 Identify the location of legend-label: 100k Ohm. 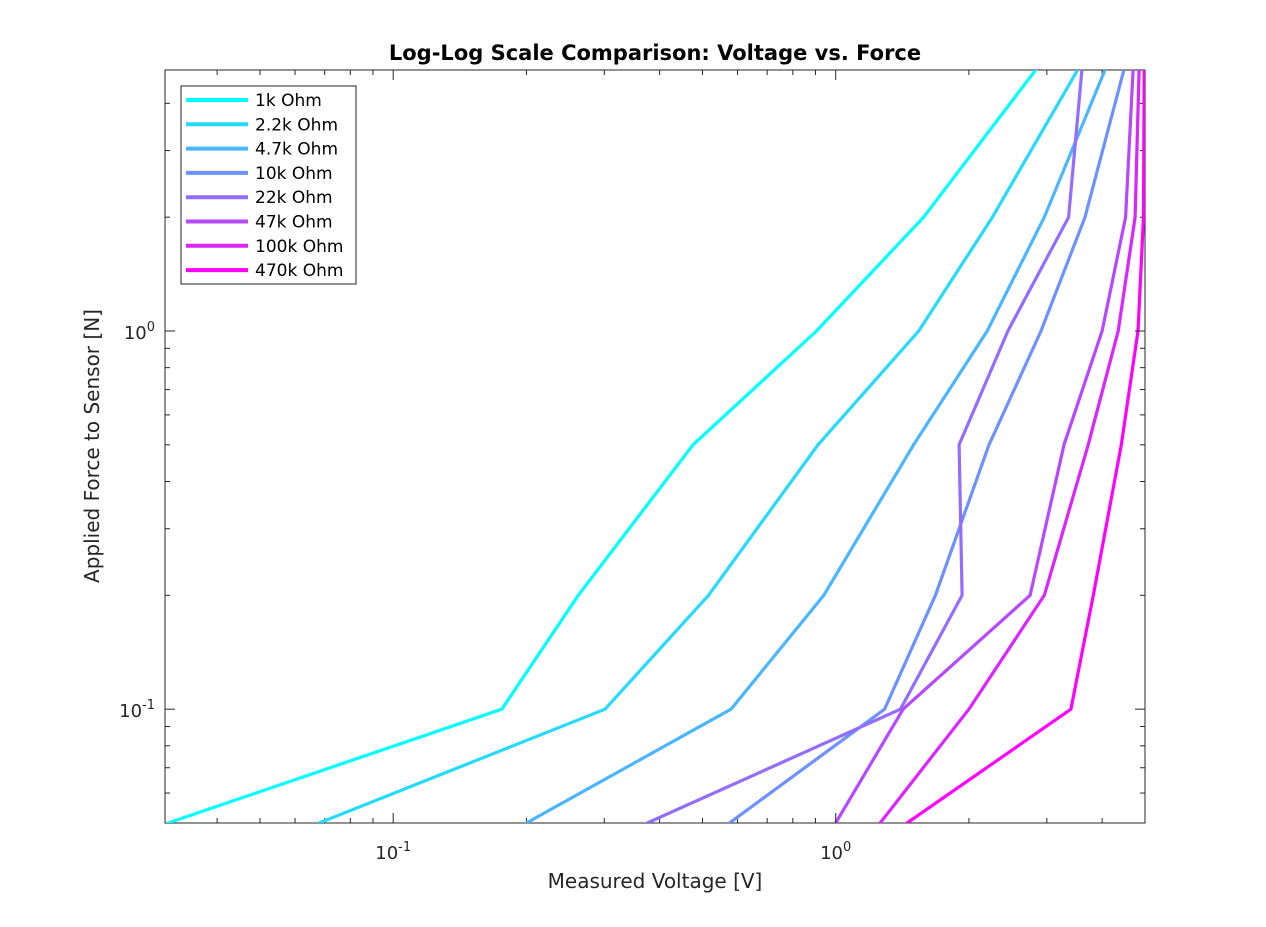
(299, 247).